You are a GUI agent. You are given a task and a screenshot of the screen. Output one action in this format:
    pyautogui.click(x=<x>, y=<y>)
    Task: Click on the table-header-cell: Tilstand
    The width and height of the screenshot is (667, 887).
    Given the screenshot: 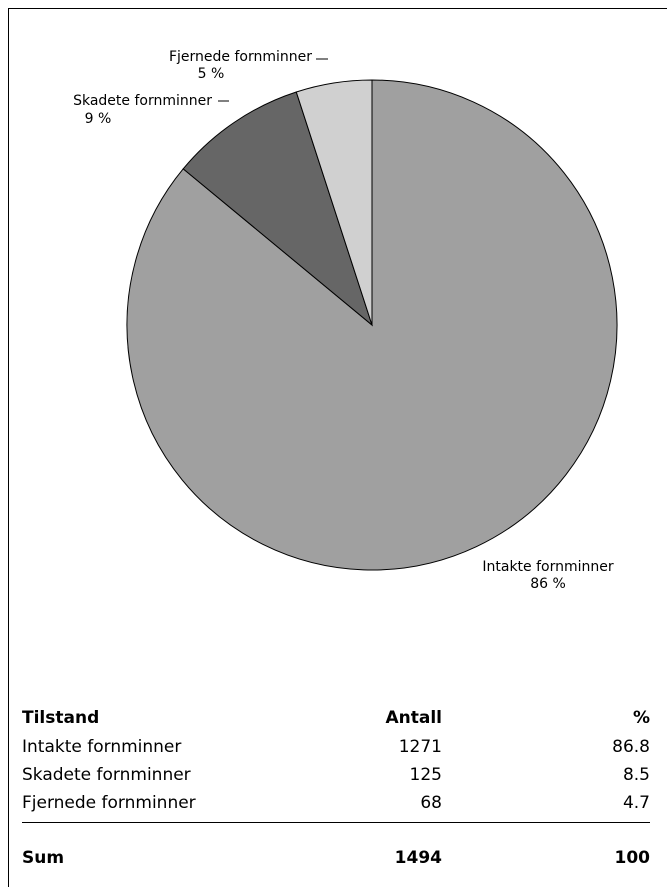 What is the action you would take?
    pyautogui.click(x=60, y=718)
    